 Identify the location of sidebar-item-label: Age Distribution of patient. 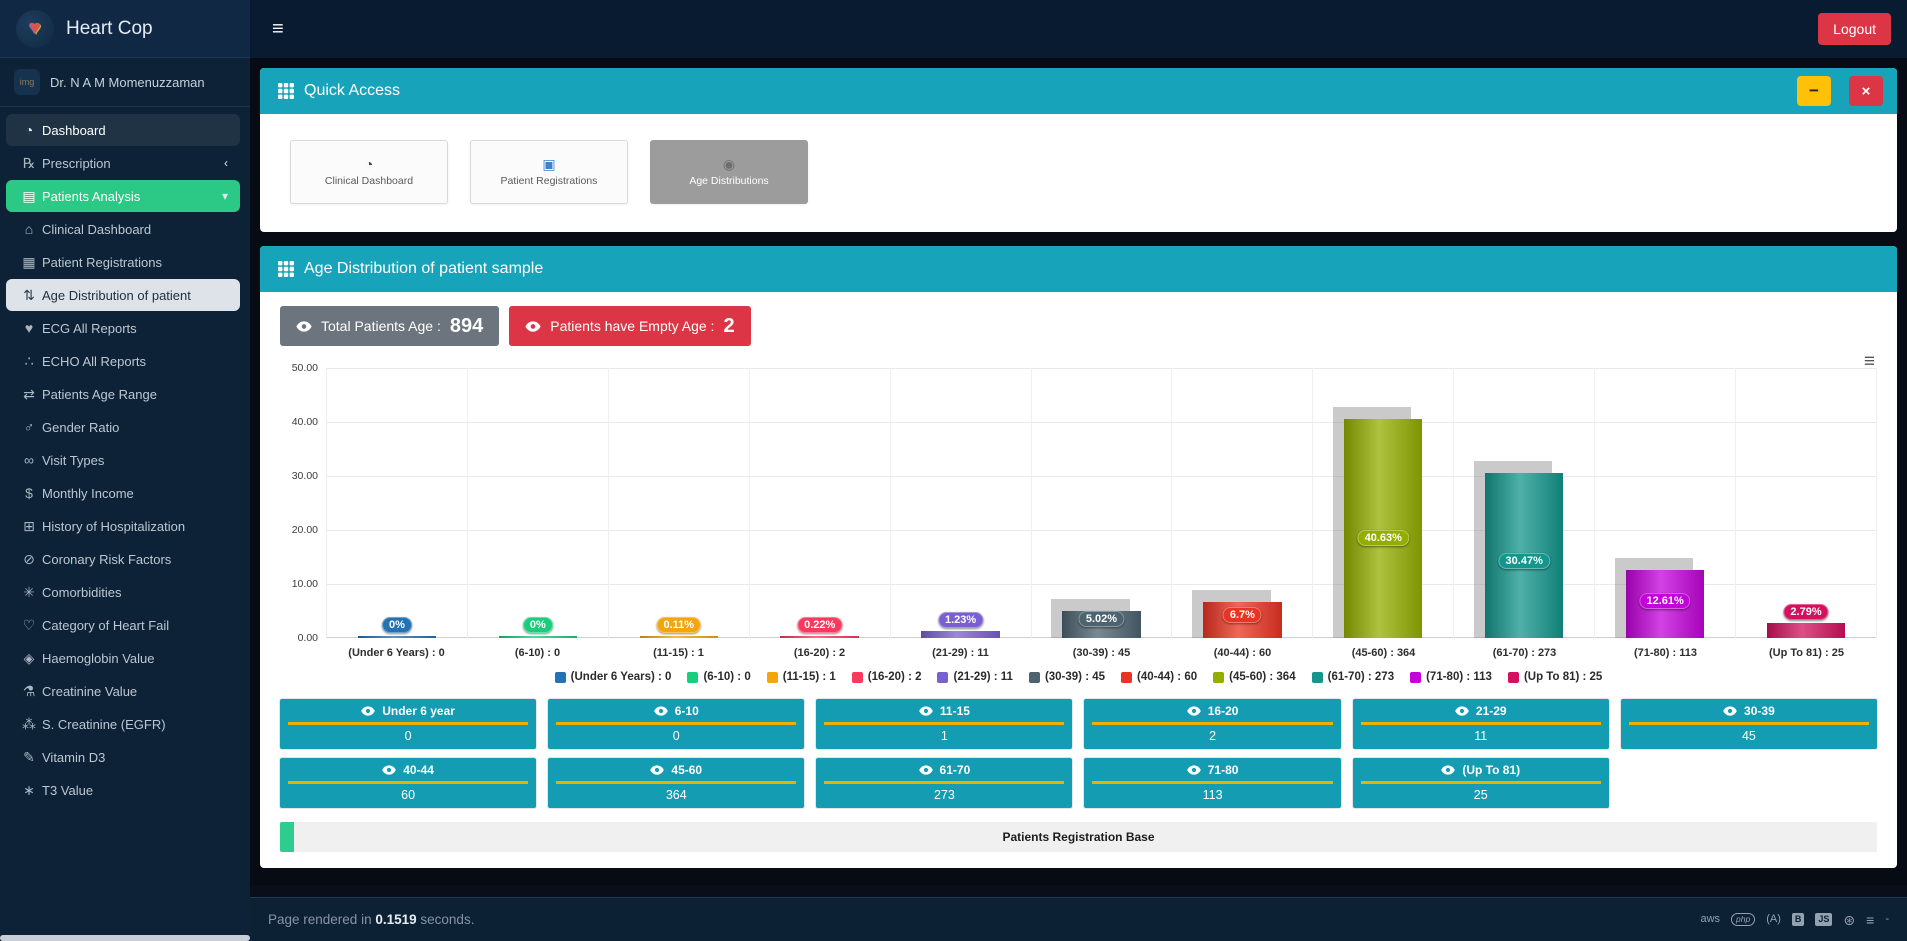
(116, 295).